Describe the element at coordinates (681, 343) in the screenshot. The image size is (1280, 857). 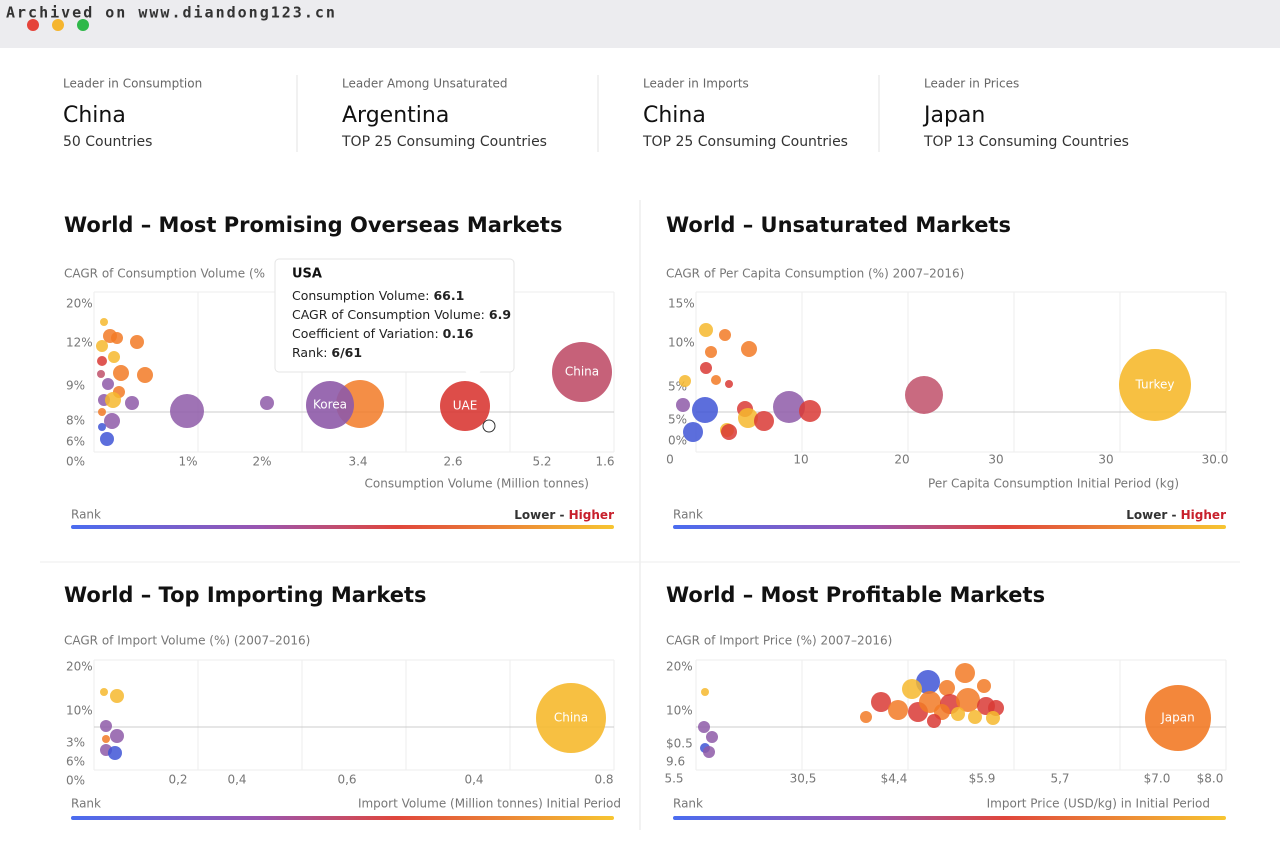
I see `y-tick-label: 10%` at that location.